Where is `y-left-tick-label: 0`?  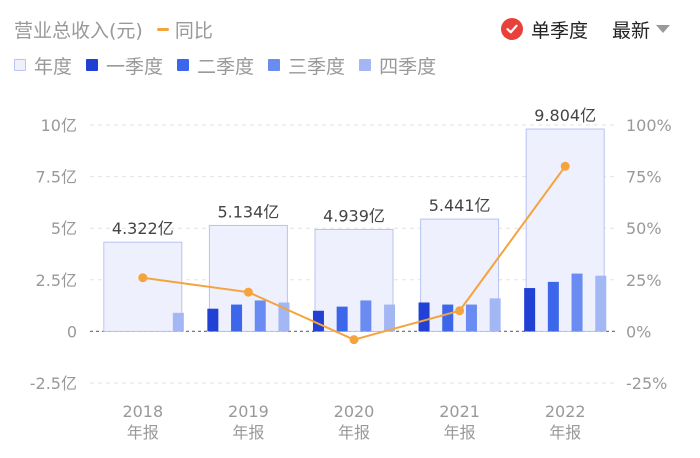
y-left-tick-label: 0 is located at coordinates (72, 331).